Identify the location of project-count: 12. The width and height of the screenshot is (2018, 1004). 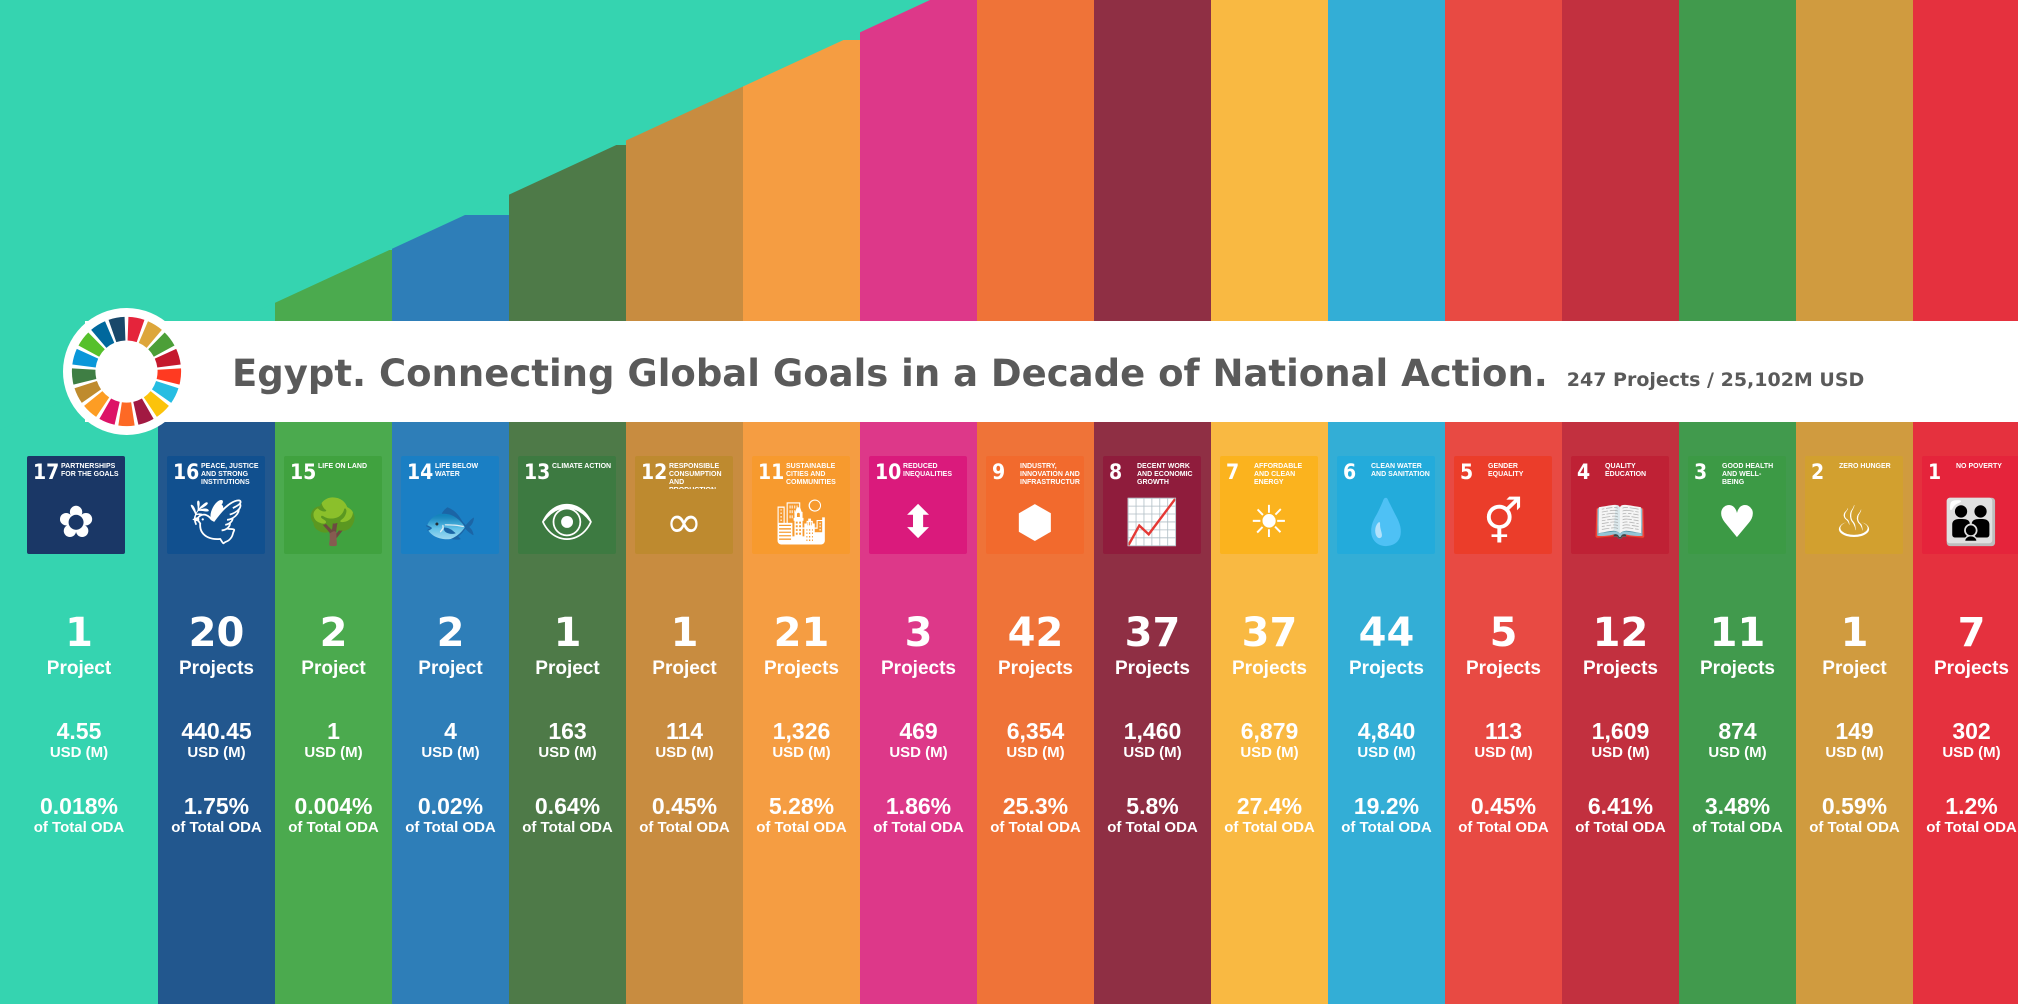
(1620, 633).